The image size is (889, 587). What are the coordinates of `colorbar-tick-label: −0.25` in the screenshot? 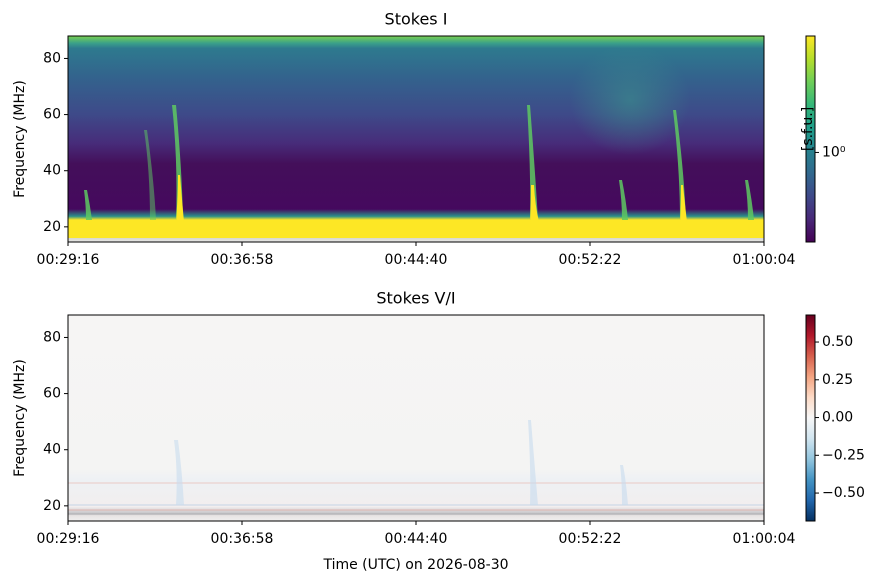 It's located at (843, 455).